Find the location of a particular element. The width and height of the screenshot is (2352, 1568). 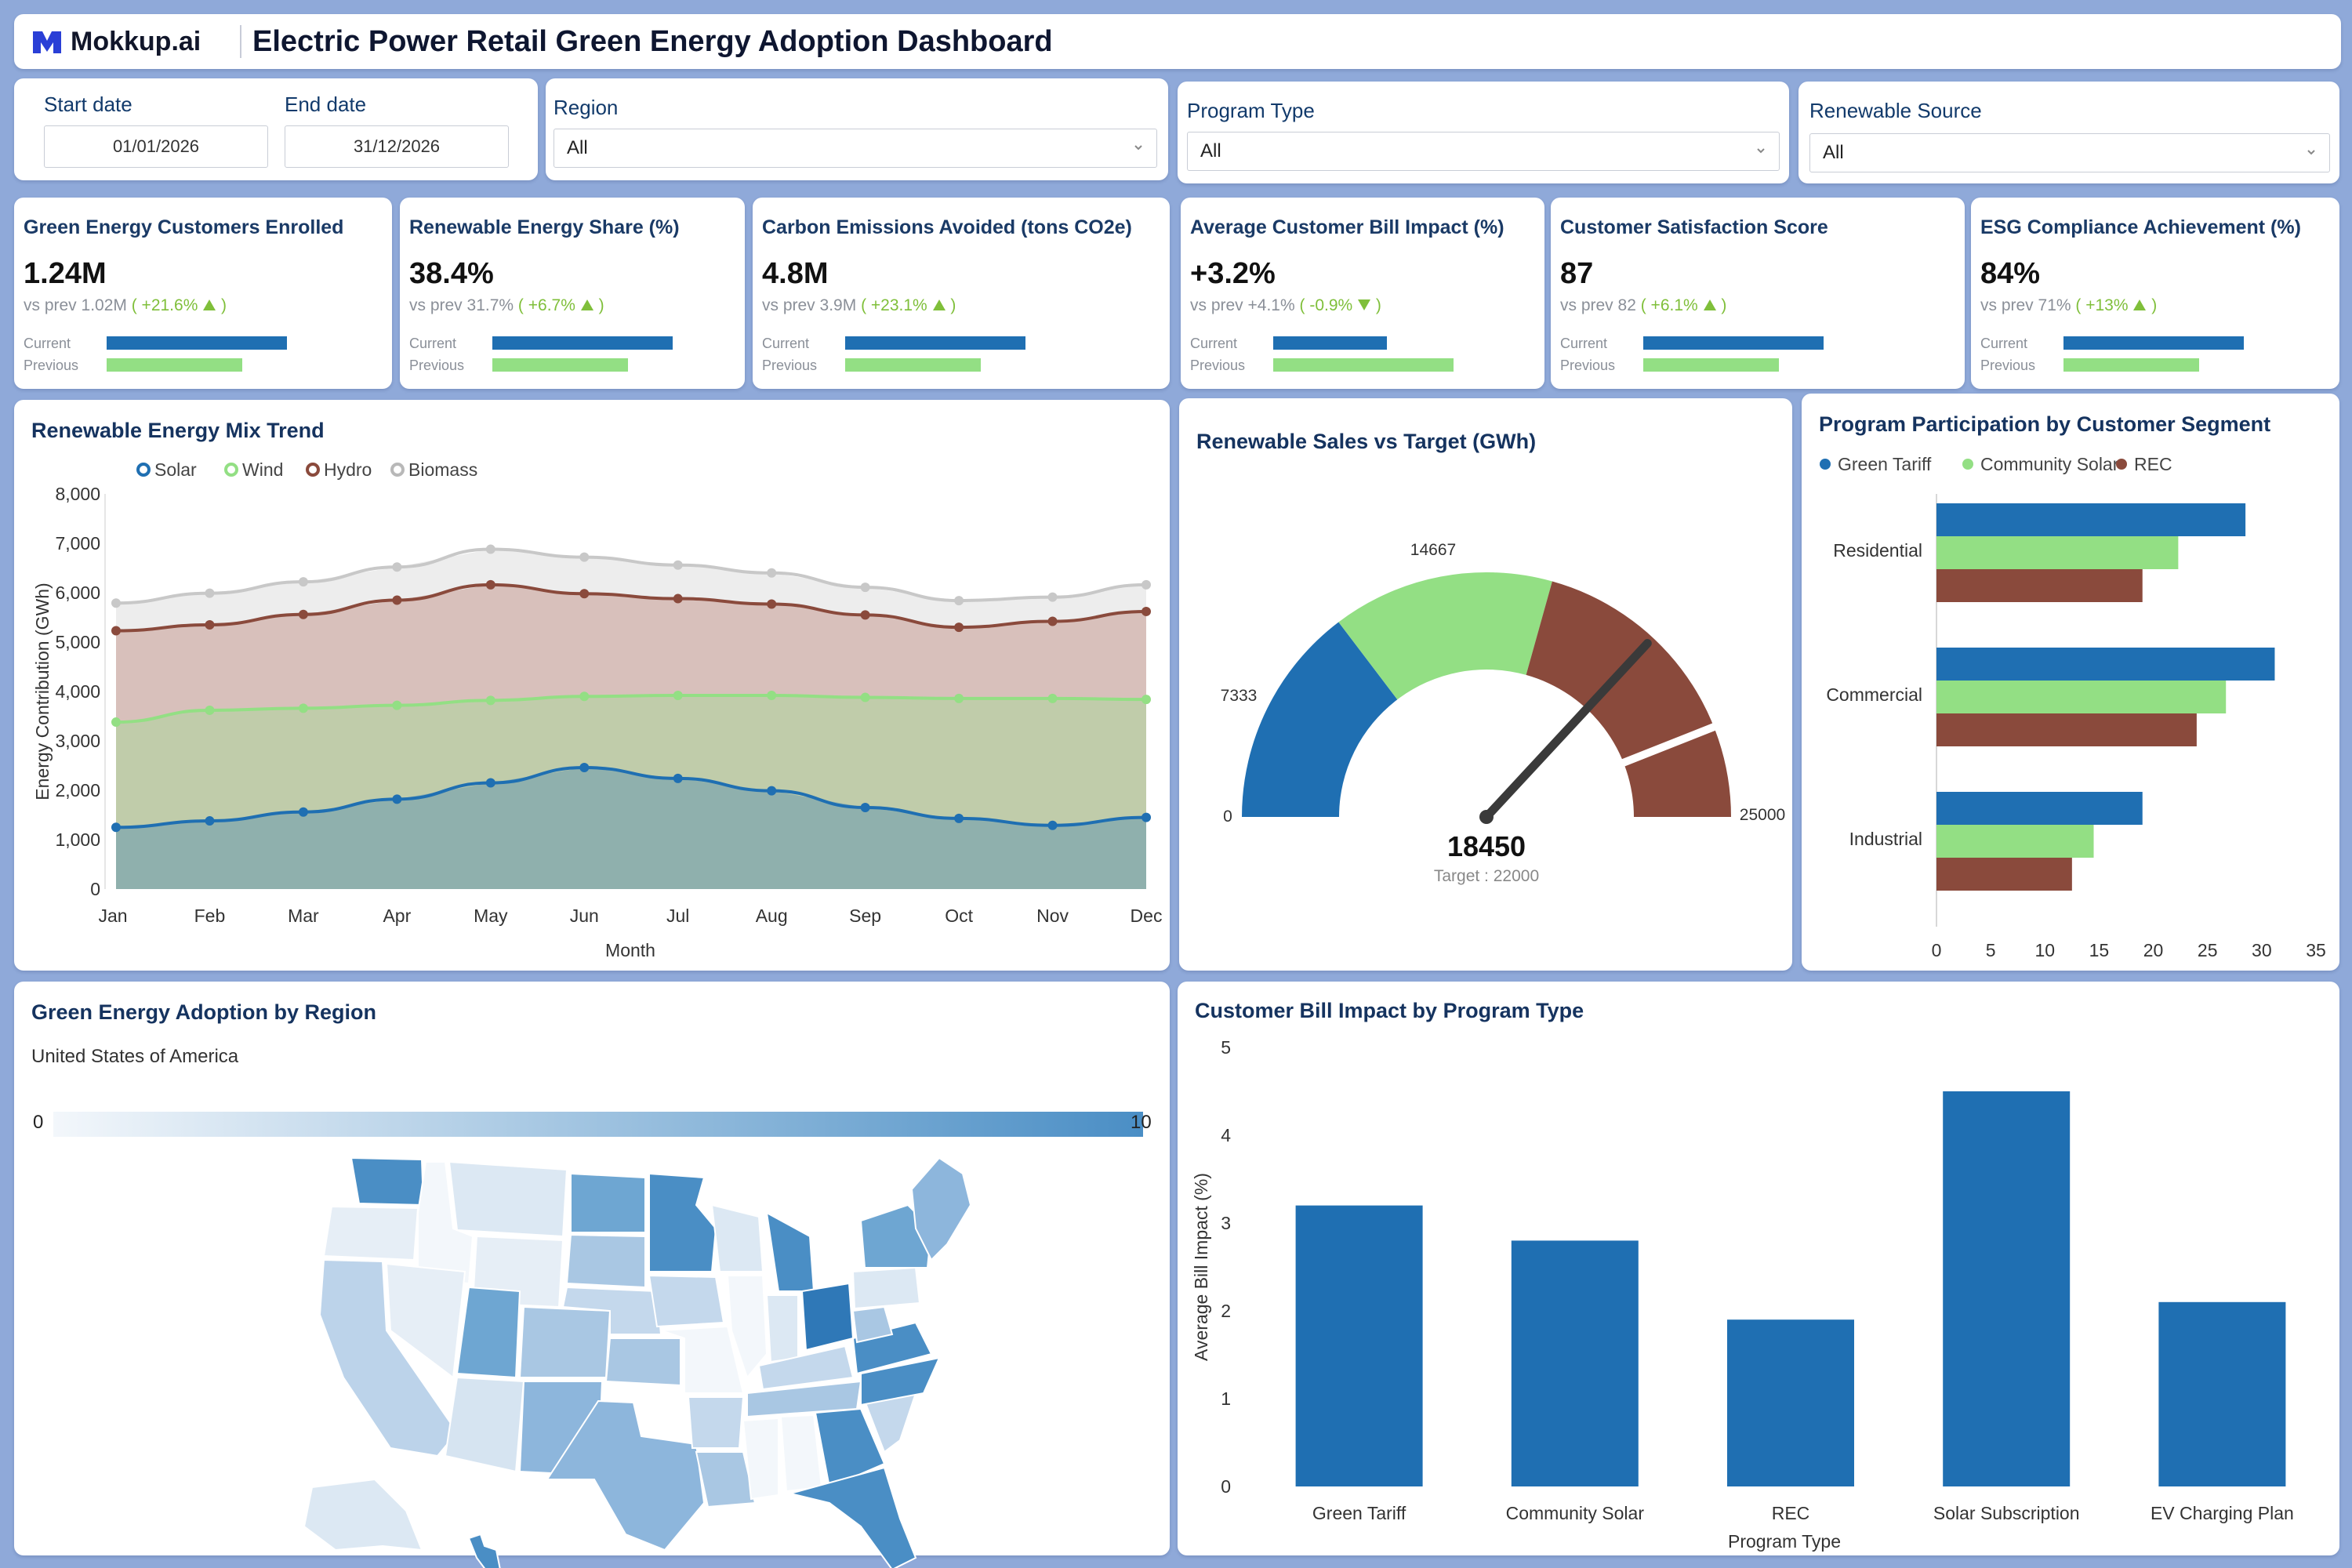

kpi-previous-bar is located at coordinates (1363, 365).